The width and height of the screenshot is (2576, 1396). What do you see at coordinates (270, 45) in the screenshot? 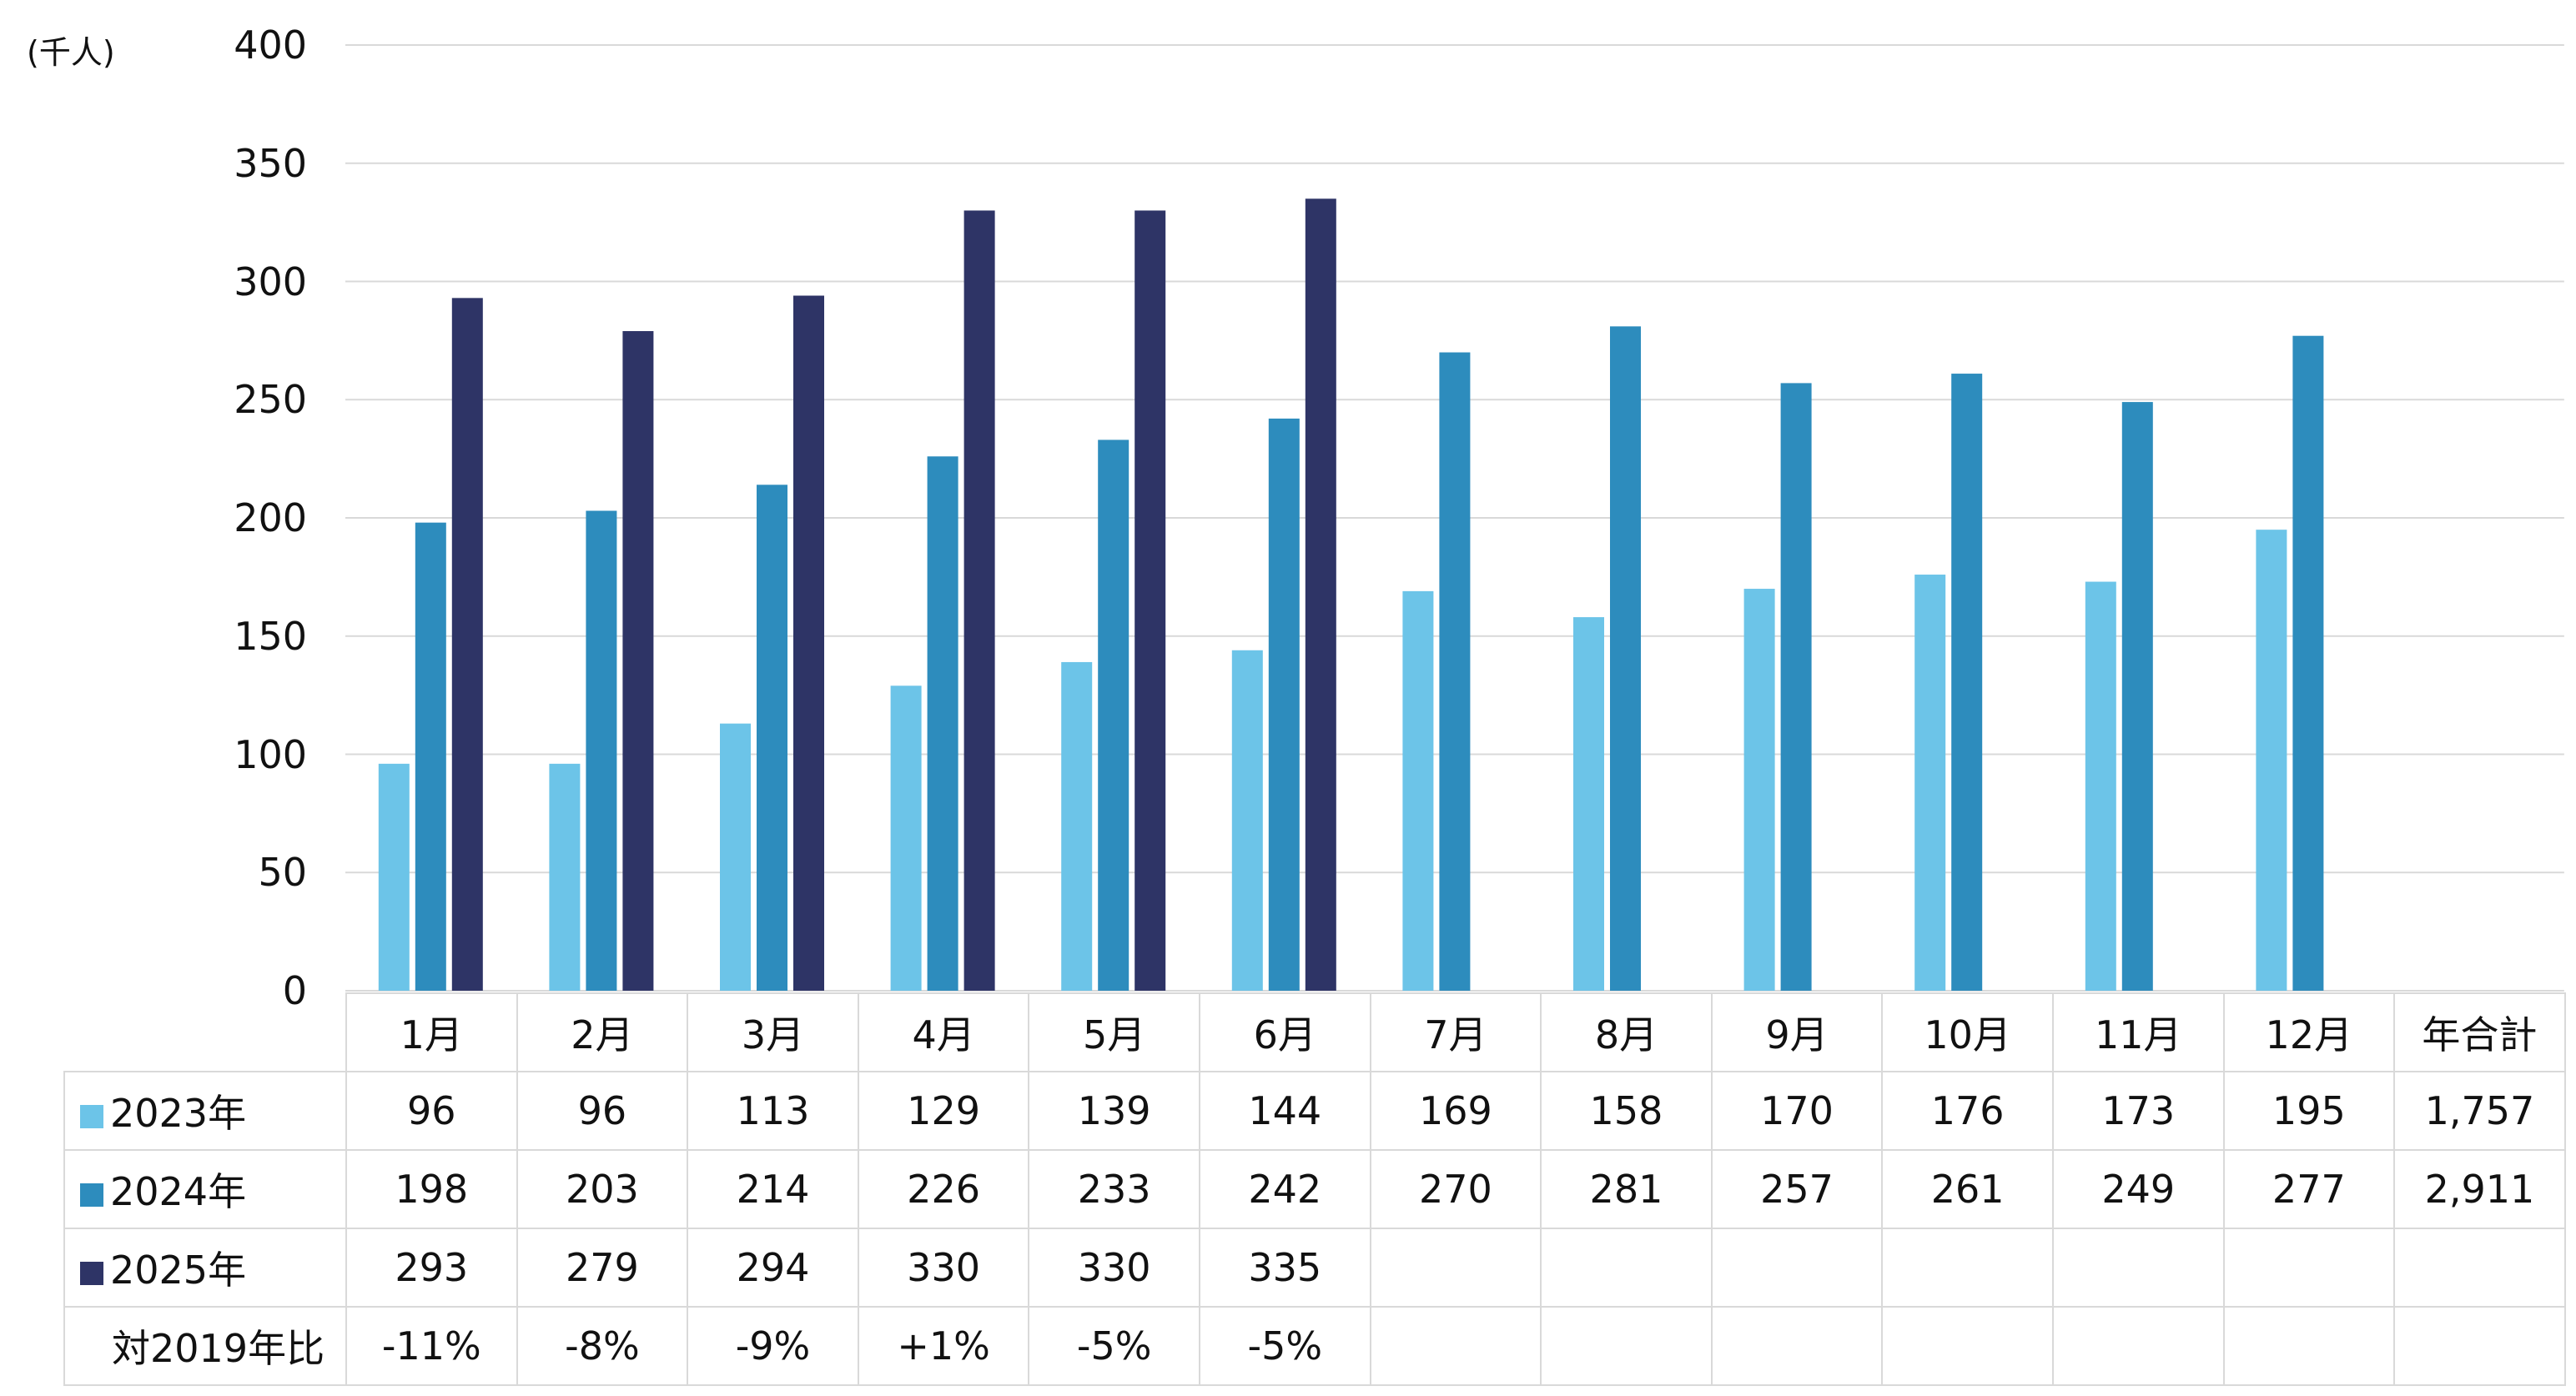
I see `y-tick-label: 400` at bounding box center [270, 45].